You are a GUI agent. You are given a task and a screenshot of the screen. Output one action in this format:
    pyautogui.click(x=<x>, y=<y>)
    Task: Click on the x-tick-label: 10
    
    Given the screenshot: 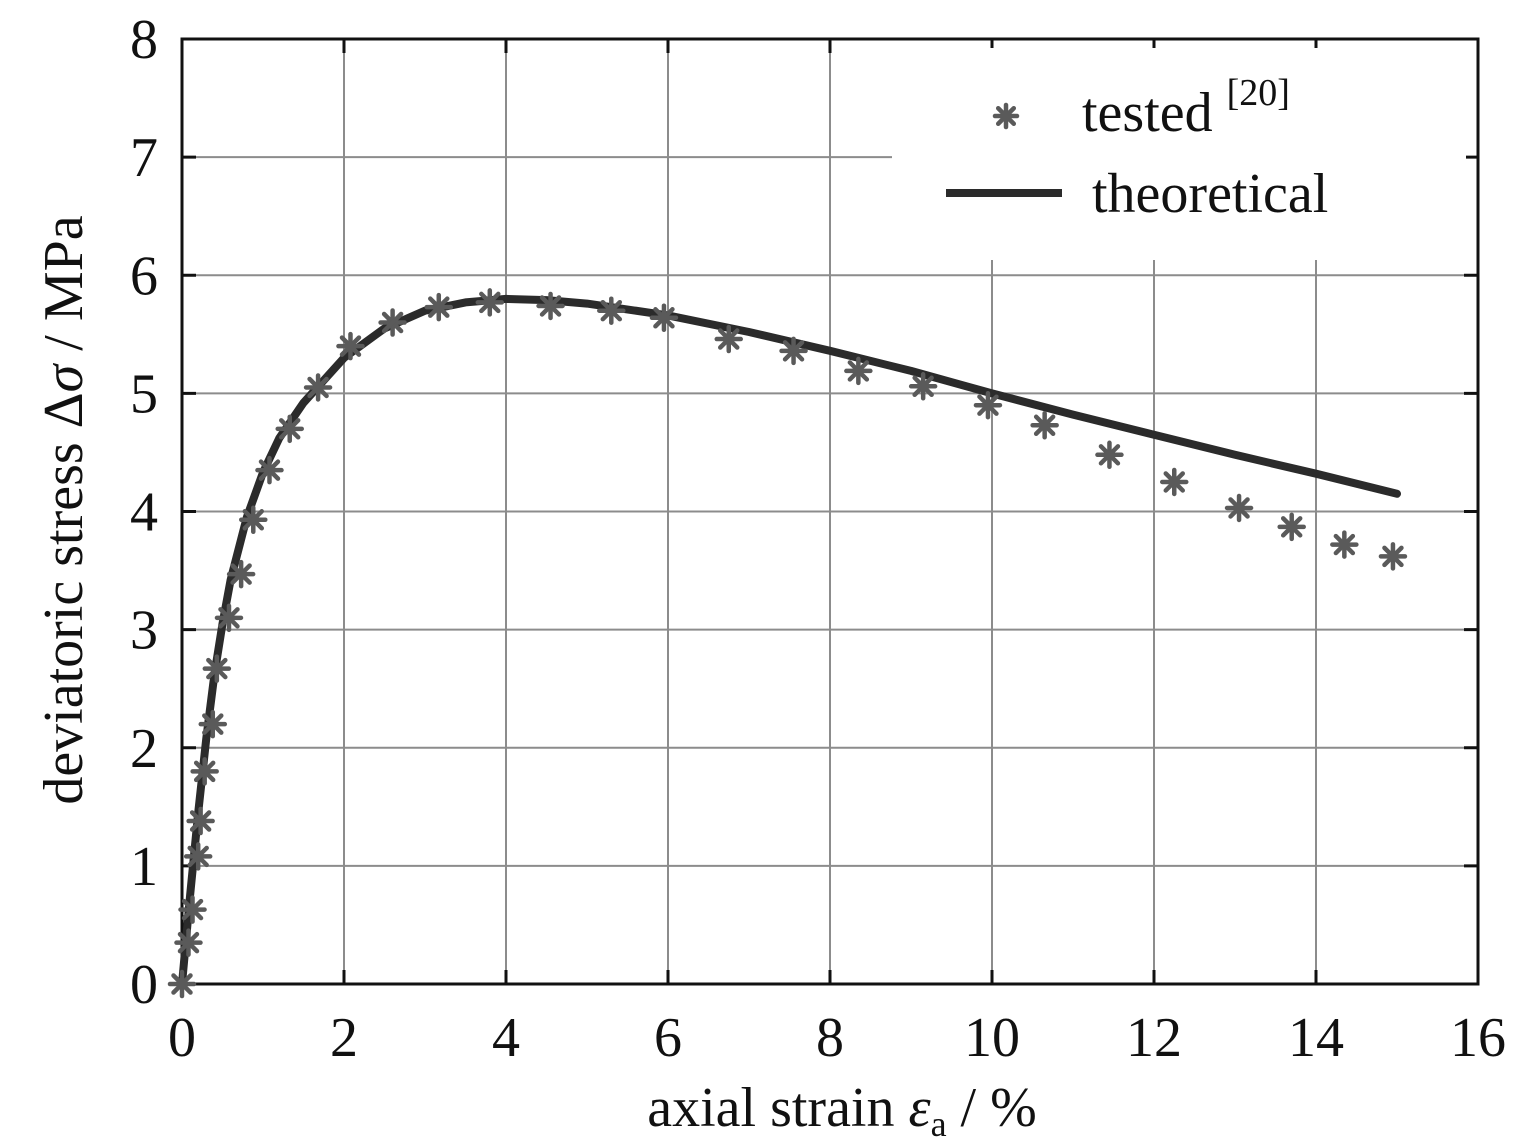 What is the action you would take?
    pyautogui.click(x=992, y=1038)
    